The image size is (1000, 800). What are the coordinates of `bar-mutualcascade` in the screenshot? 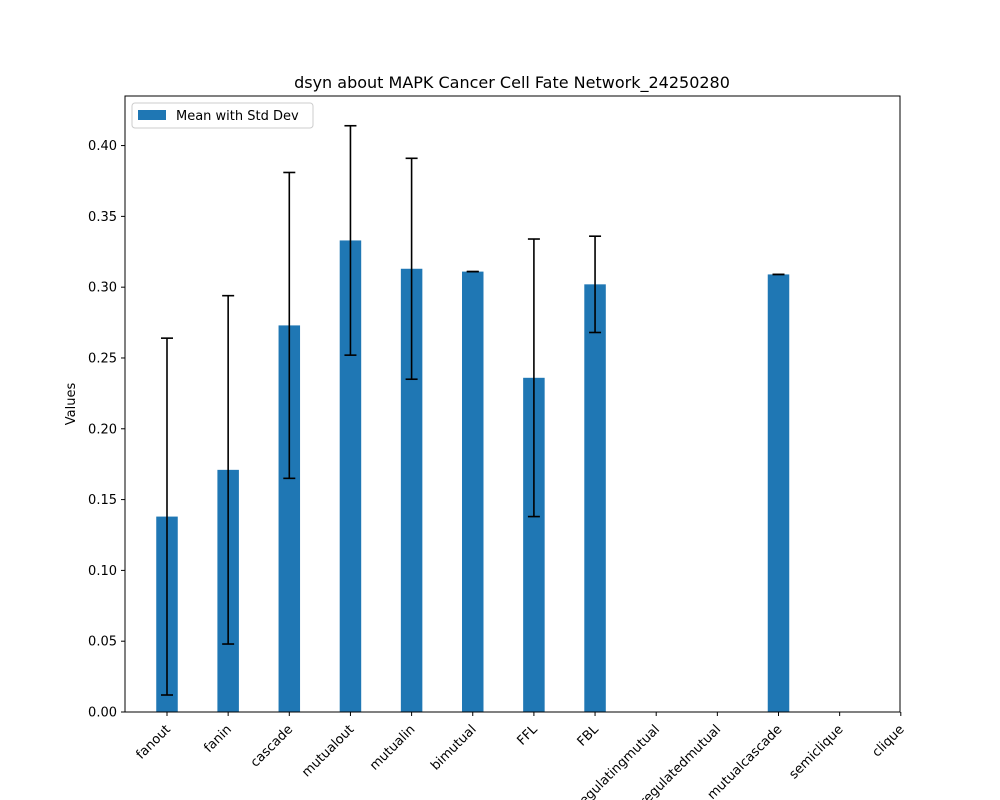 It's located at (778, 493).